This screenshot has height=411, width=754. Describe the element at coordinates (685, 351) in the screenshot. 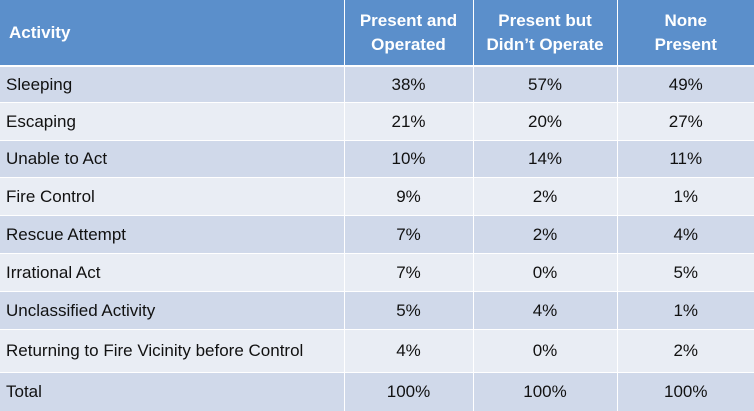

I see `none-present-cell: 2%` at that location.